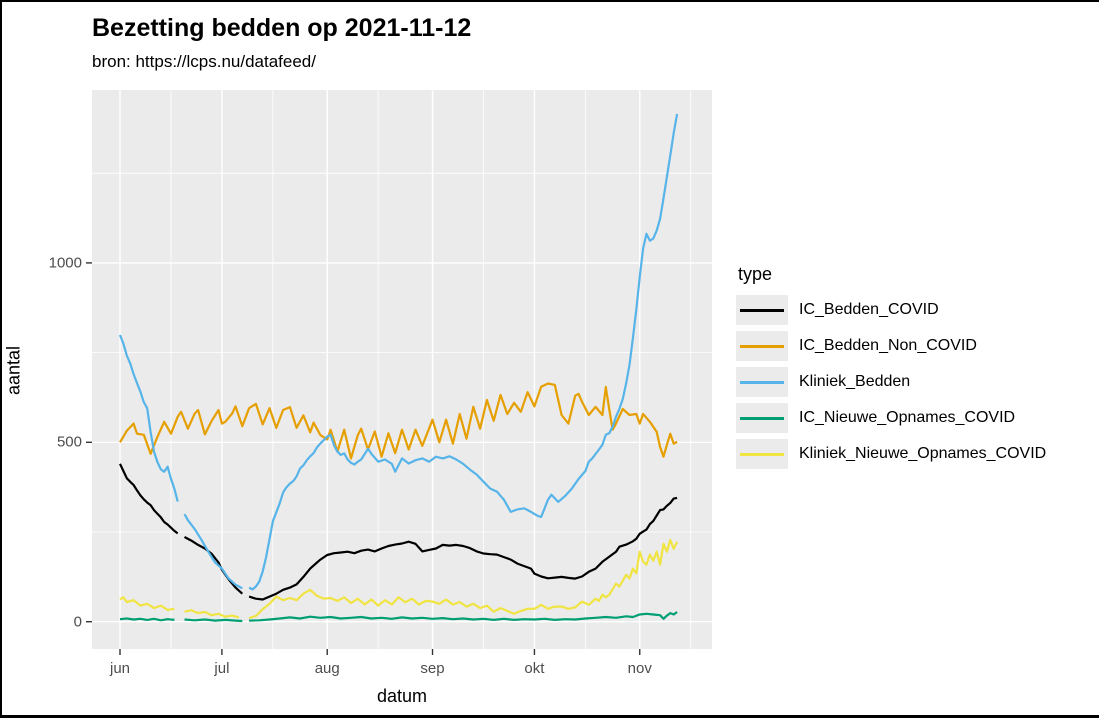  Describe the element at coordinates (13, 370) in the screenshot. I see `y-axis-title: aantal` at that location.